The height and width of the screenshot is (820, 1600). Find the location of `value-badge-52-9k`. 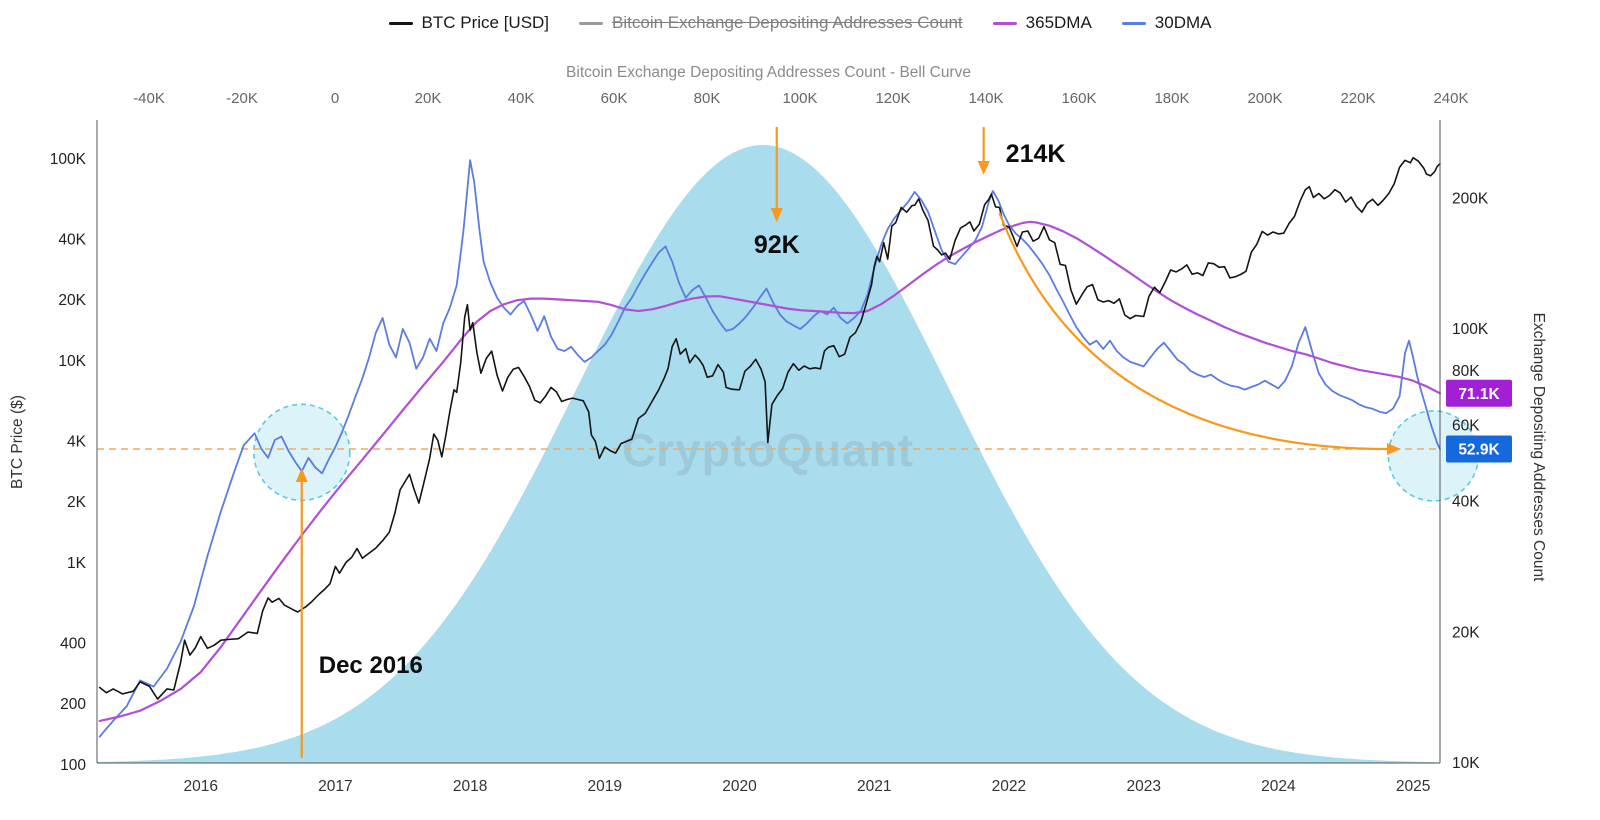

value-badge-52-9k is located at coordinates (1479, 449).